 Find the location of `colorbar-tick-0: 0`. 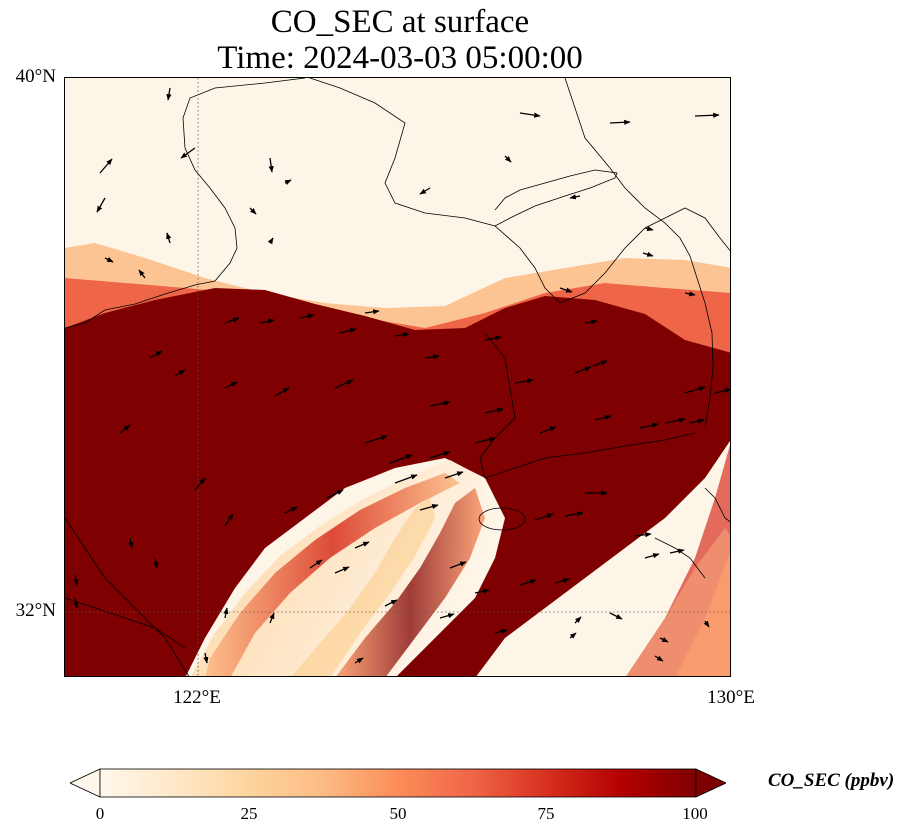

colorbar-tick-0: 0 is located at coordinates (100, 813).